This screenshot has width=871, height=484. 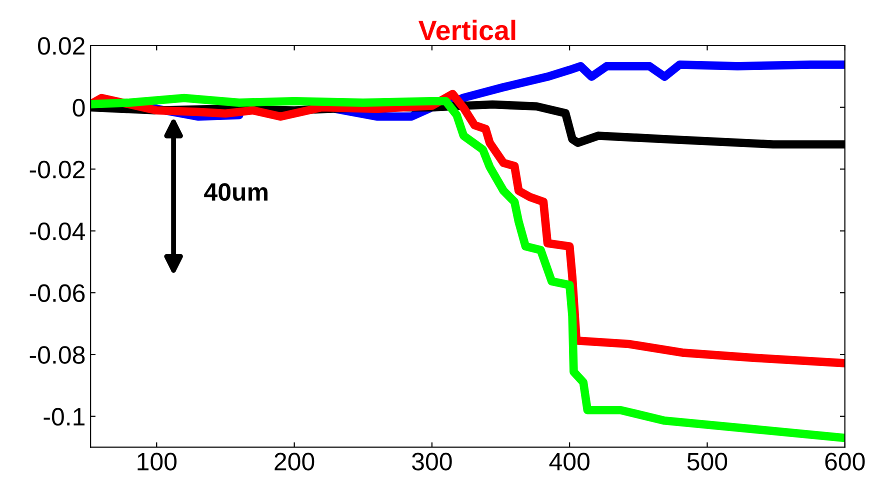 I want to click on x-tick-label: 500, so click(x=707, y=461).